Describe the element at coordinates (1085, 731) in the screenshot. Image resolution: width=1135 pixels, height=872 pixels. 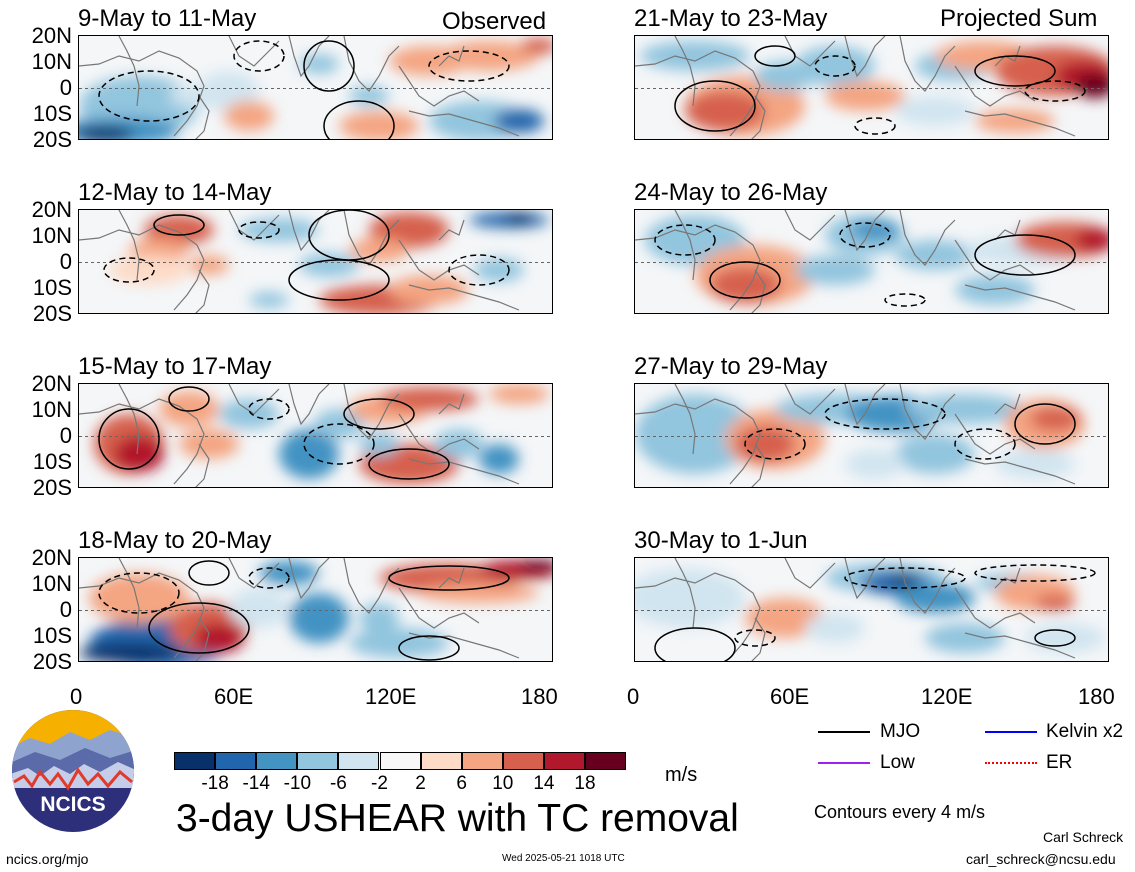
I see `legend-label-kelvin: Kelvin x2` at that location.